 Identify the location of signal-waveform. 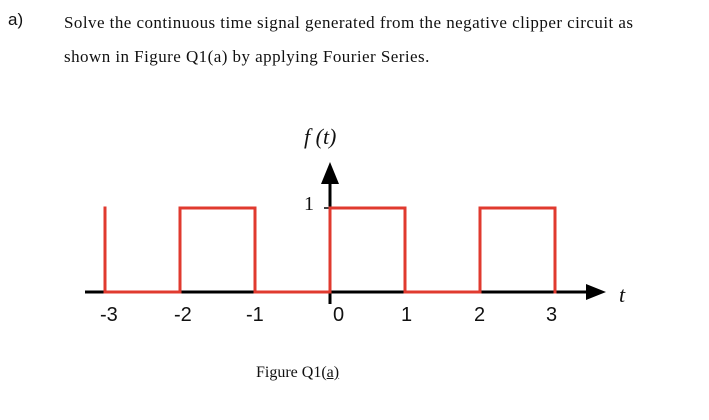
(330, 250).